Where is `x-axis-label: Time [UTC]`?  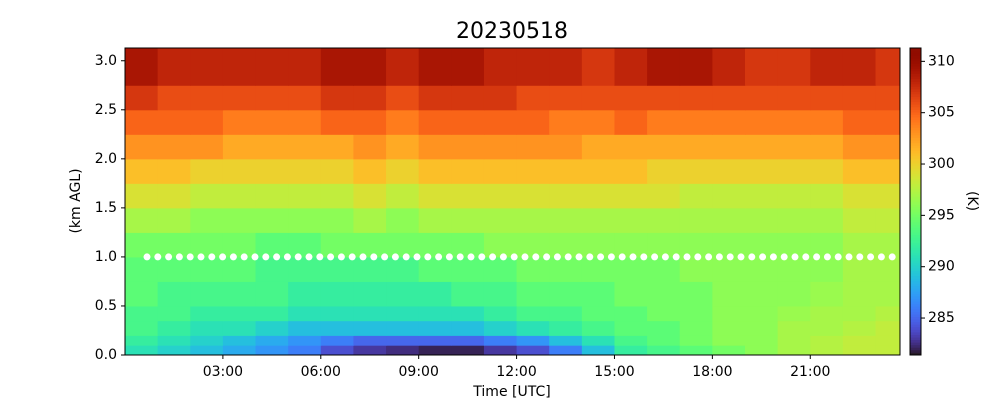
x-axis-label: Time [UTC] is located at coordinates (511, 392).